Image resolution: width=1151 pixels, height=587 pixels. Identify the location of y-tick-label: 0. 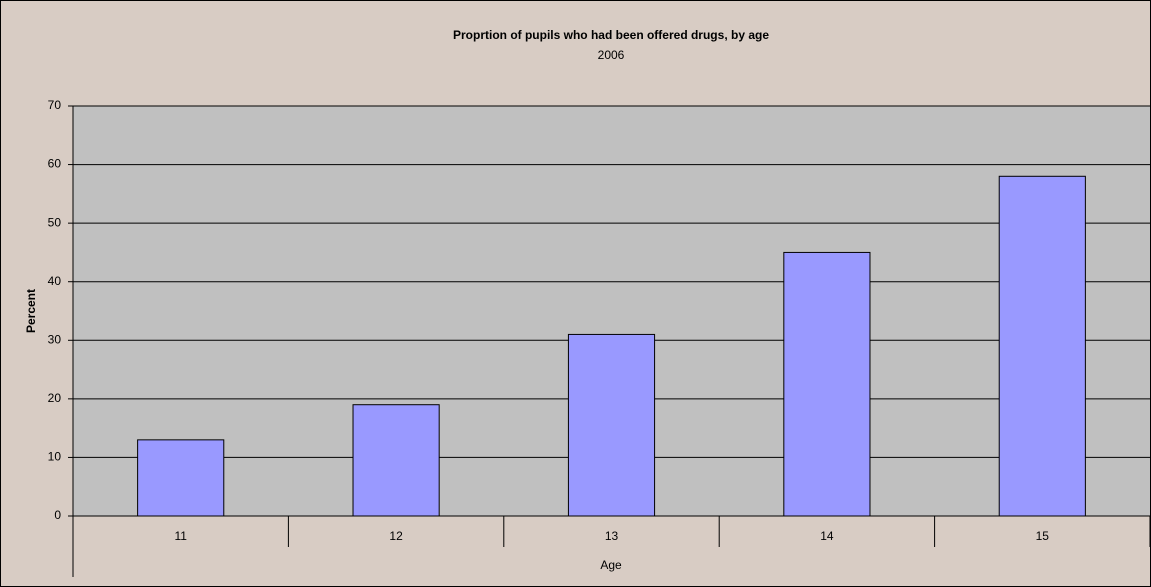
(57, 515).